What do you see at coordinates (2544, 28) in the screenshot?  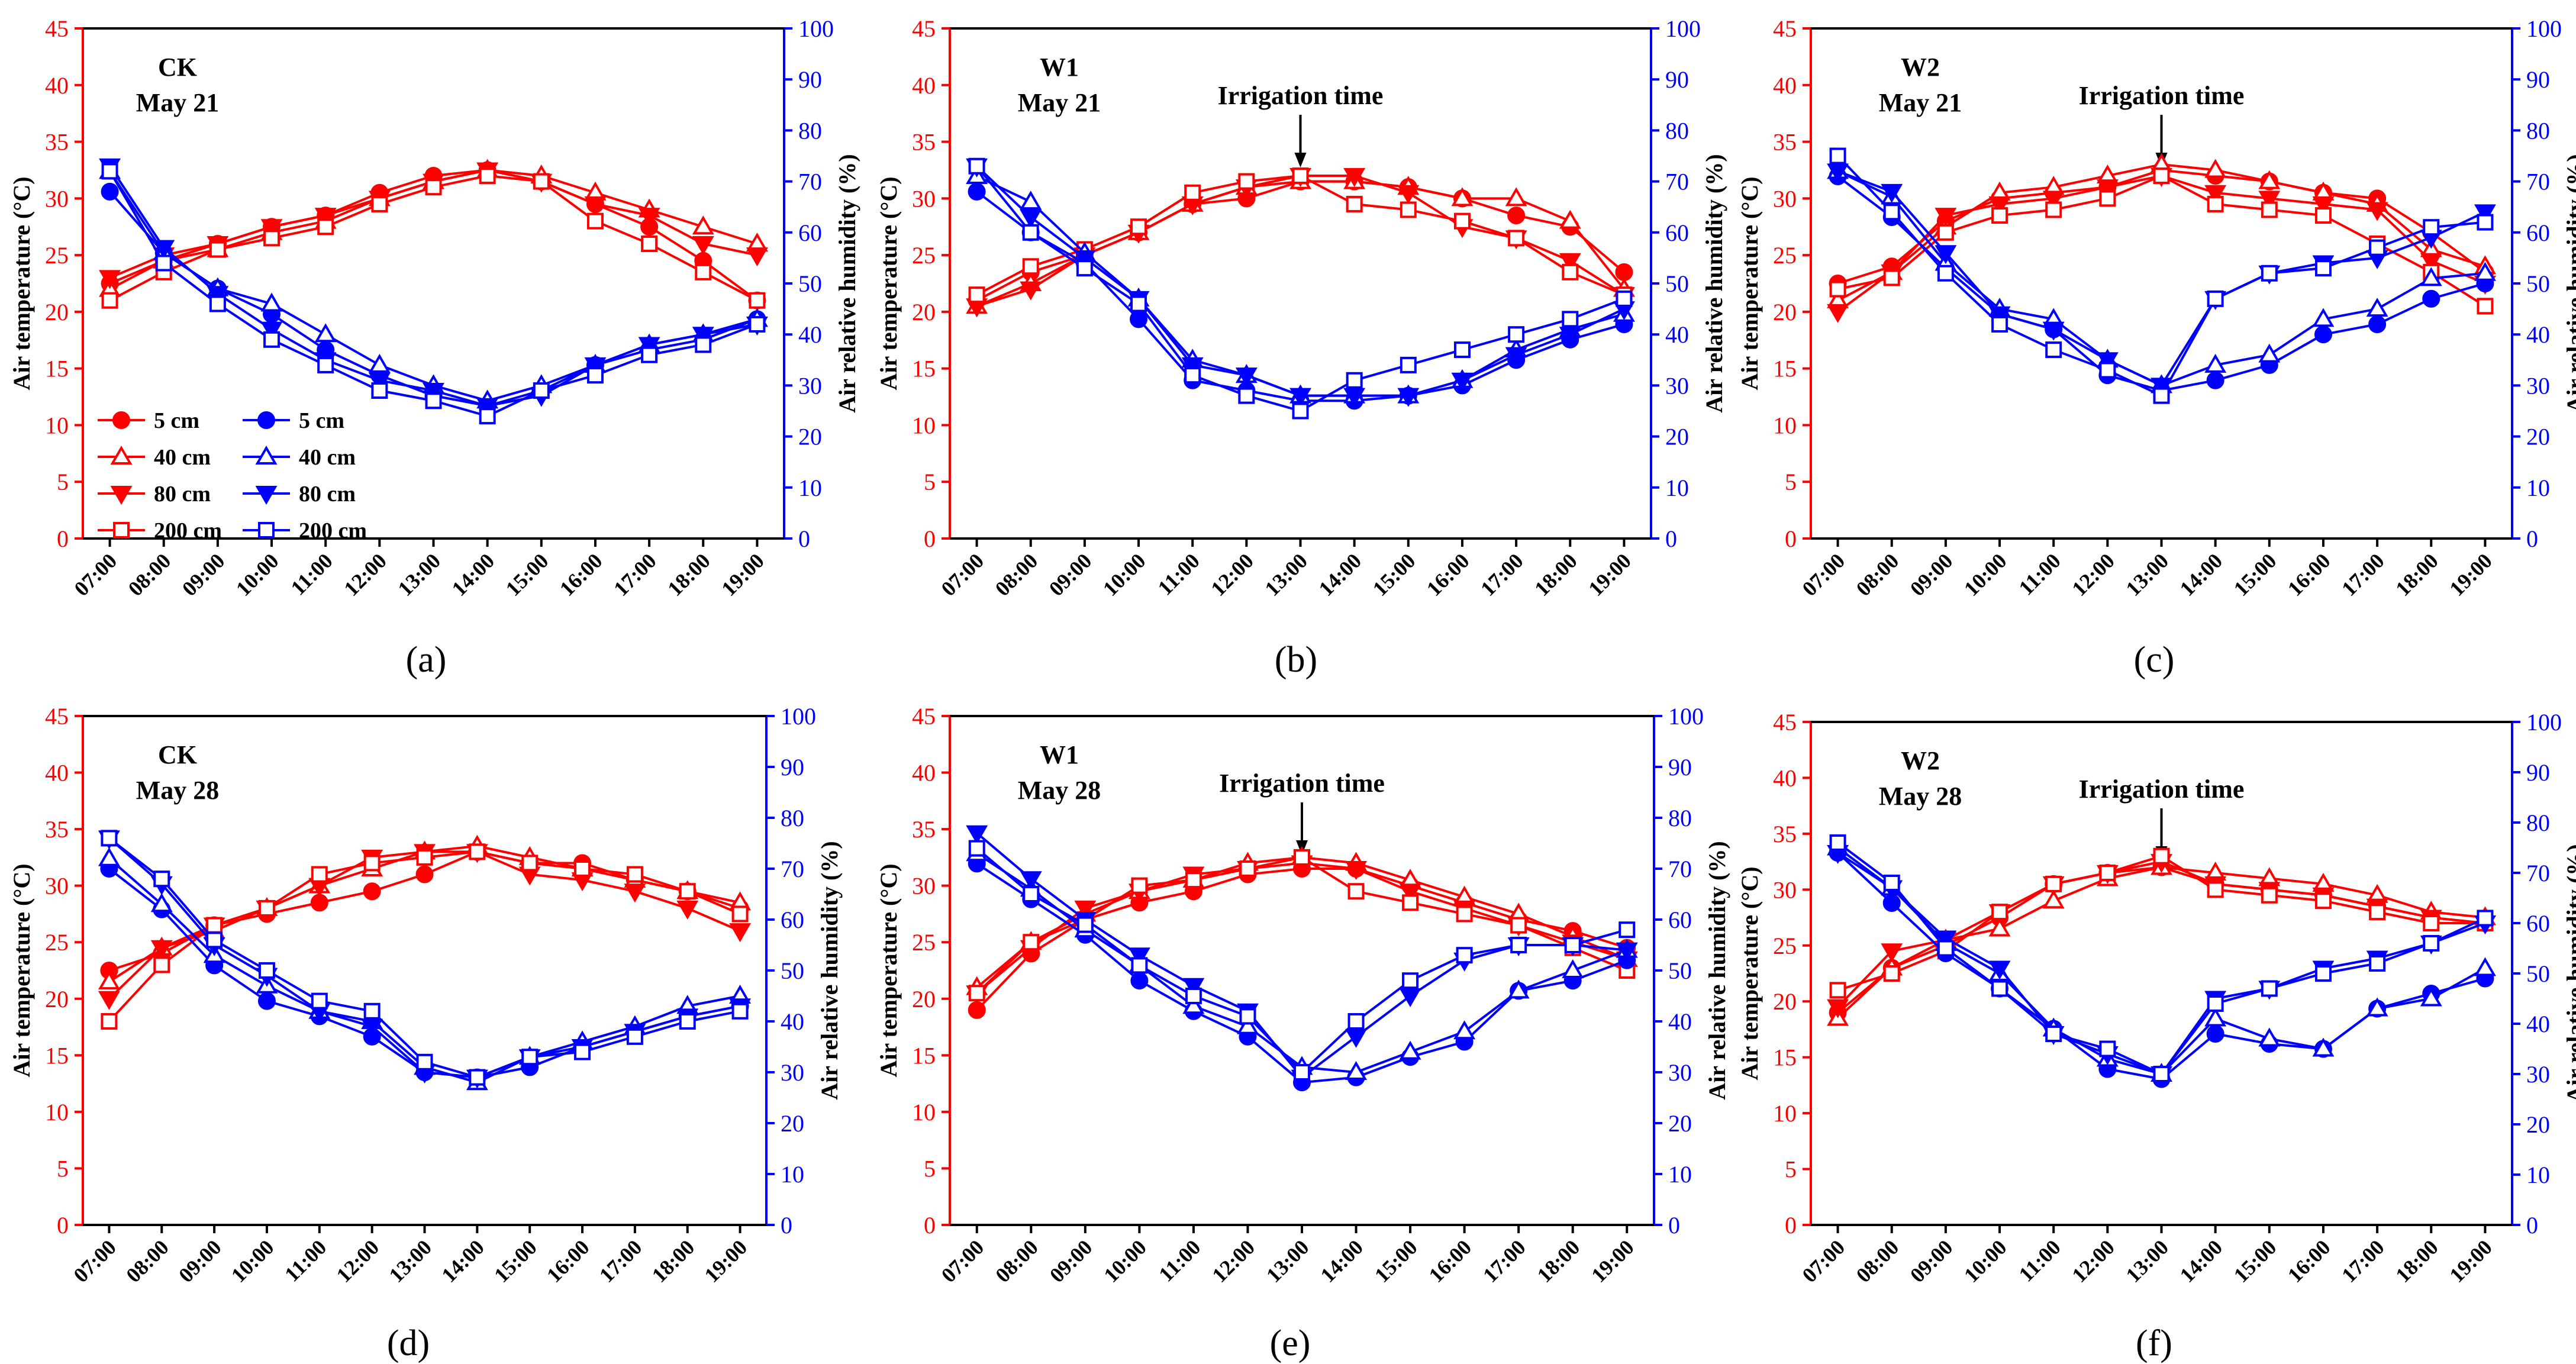 I see `right-tick-label: 100` at bounding box center [2544, 28].